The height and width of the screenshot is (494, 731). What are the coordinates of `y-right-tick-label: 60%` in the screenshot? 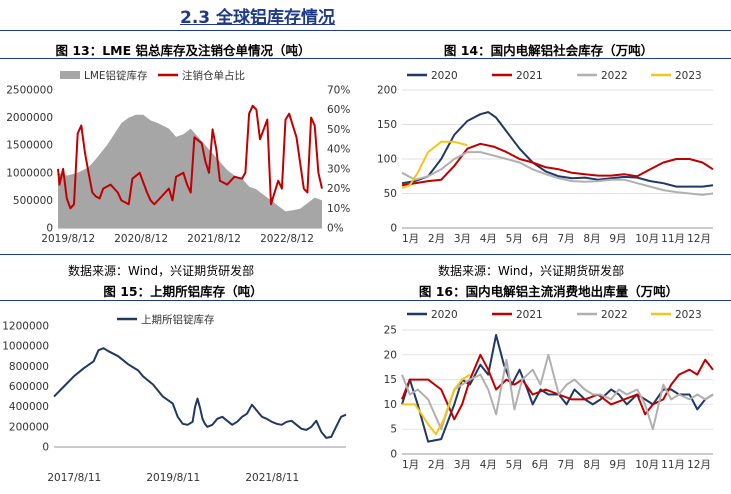 It's located at (338, 110).